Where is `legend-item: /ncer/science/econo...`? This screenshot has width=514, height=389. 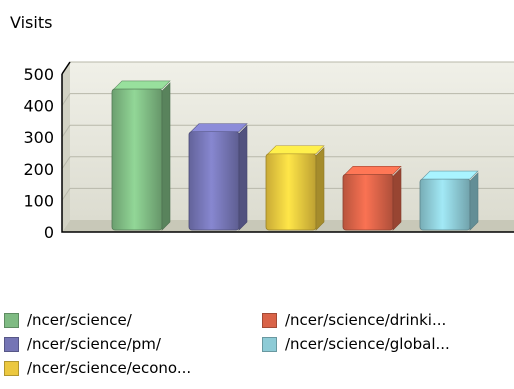 legend-item: /ncer/science/econo... is located at coordinates (97, 368).